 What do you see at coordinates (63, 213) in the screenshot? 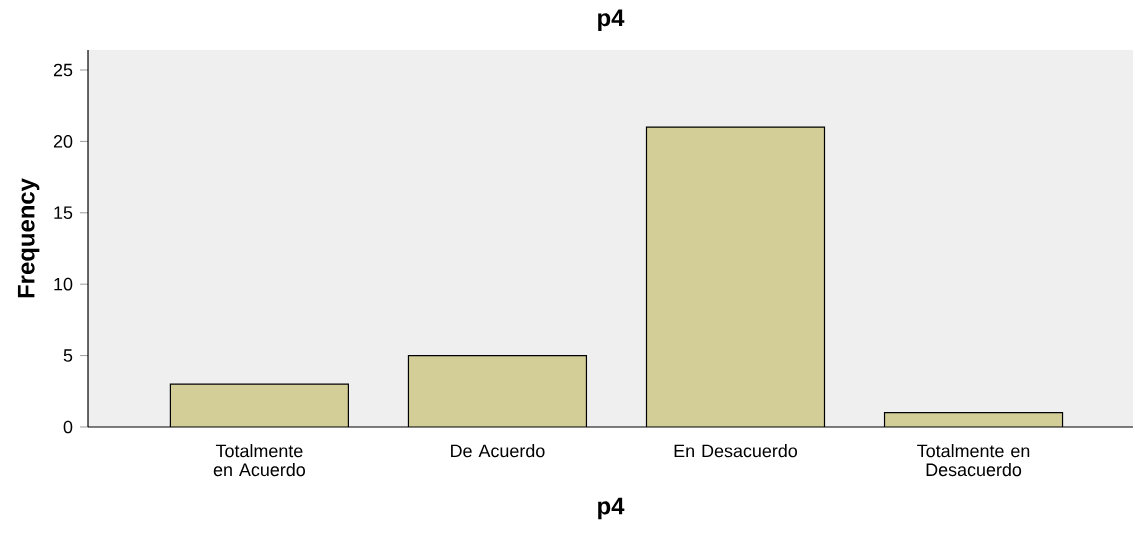
I see `y-tick-label: 15` at bounding box center [63, 213].